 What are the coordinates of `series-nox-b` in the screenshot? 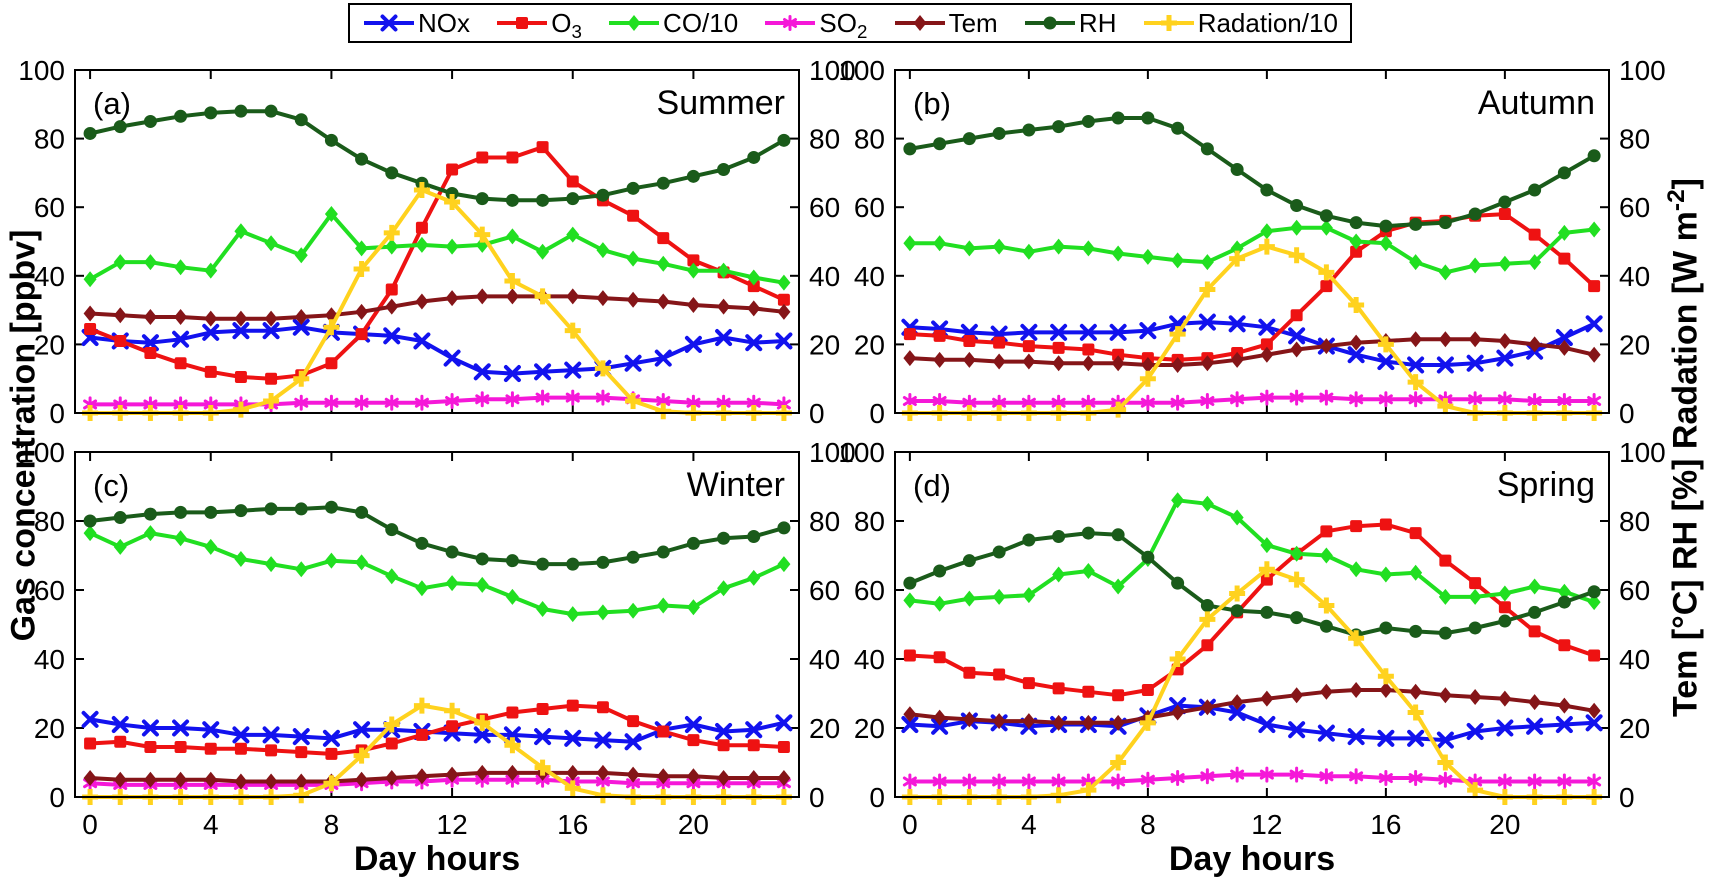 It's located at (1252, 343).